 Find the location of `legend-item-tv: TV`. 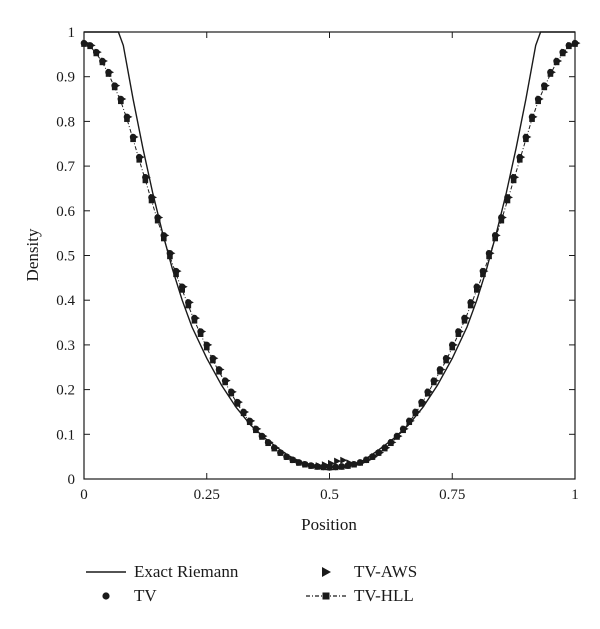

legend-item-tv: TV is located at coordinates (120, 596).